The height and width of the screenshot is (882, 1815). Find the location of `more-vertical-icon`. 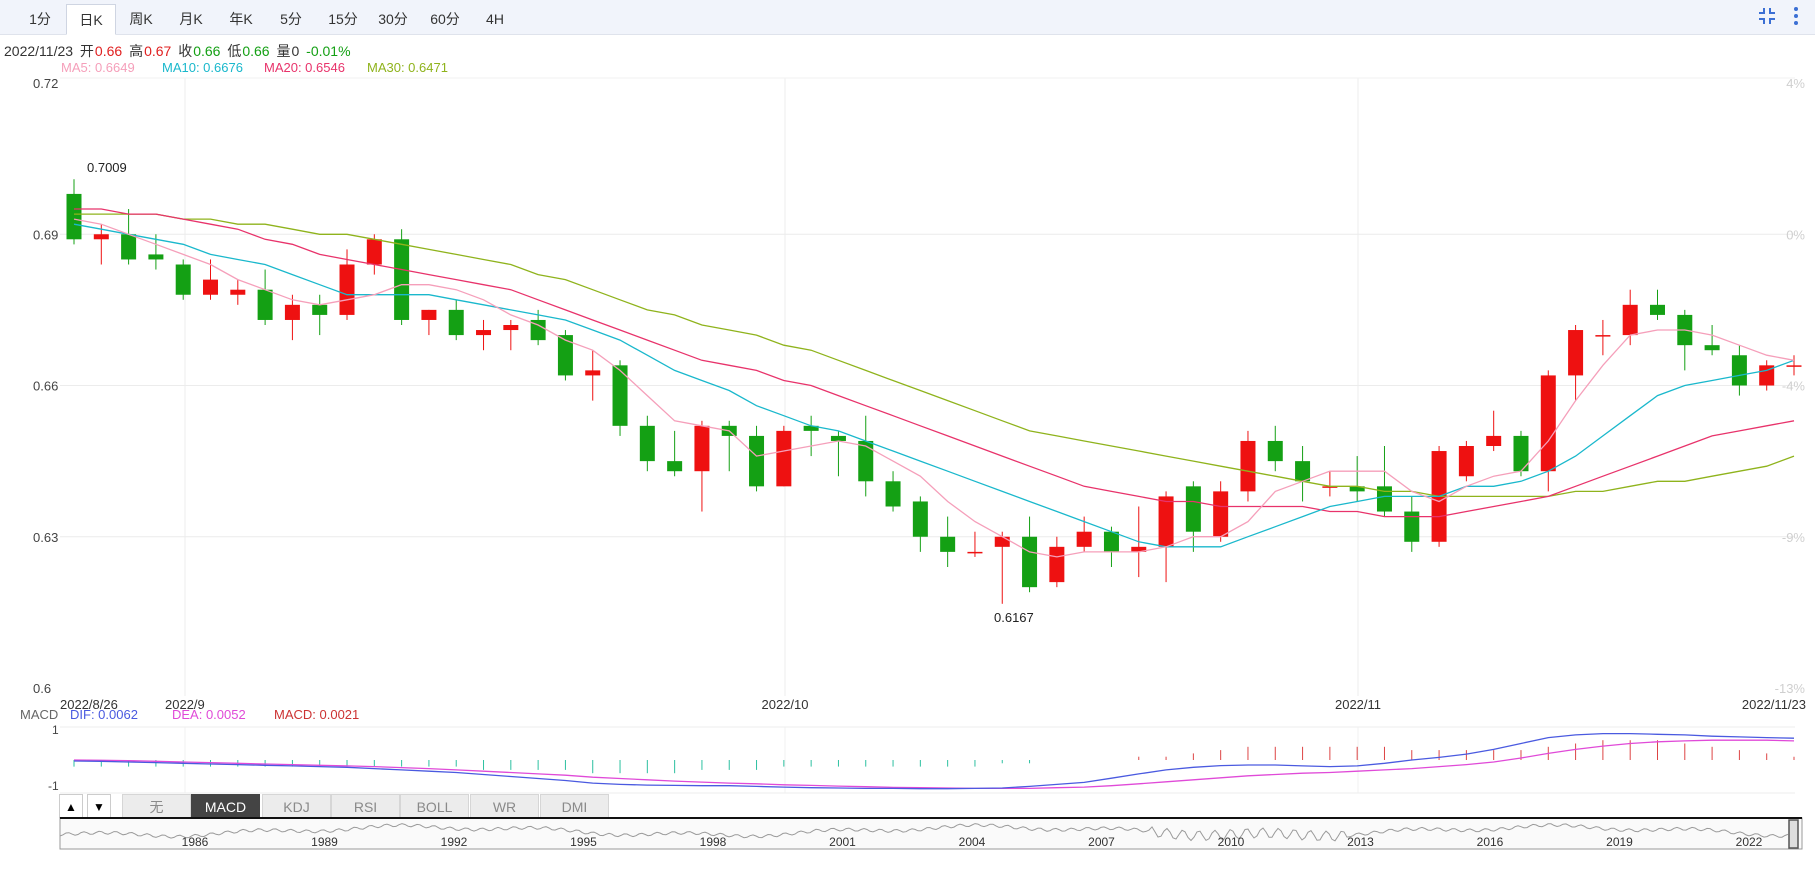

more-vertical-icon is located at coordinates (1796, 18).